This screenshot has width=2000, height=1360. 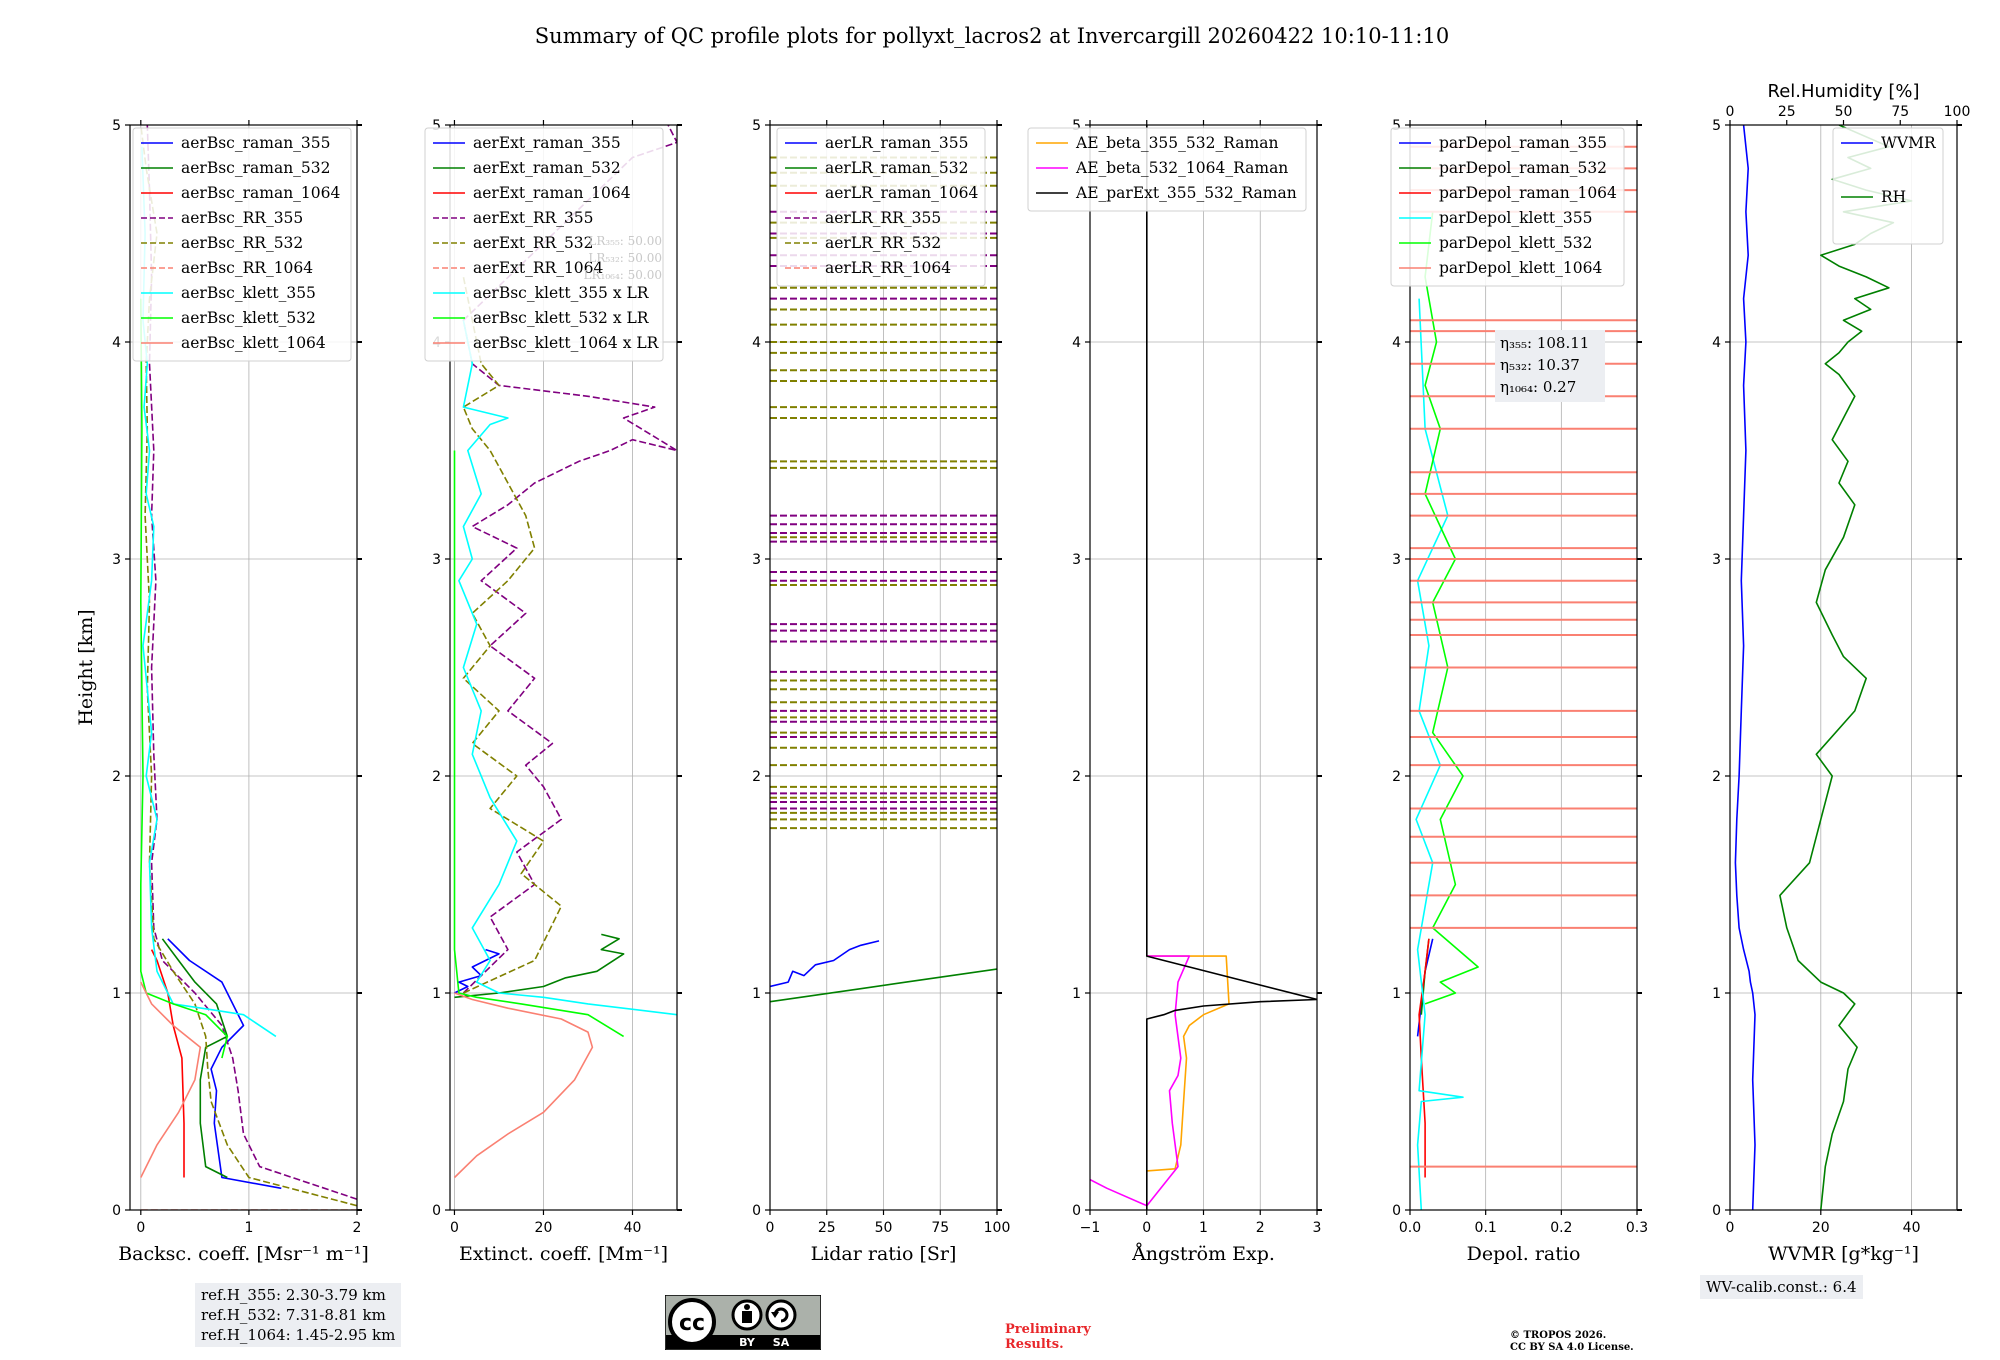 What do you see at coordinates (1140, 1081) in the screenshot?
I see `series-ae-beta-532-1064-raman` at bounding box center [1140, 1081].